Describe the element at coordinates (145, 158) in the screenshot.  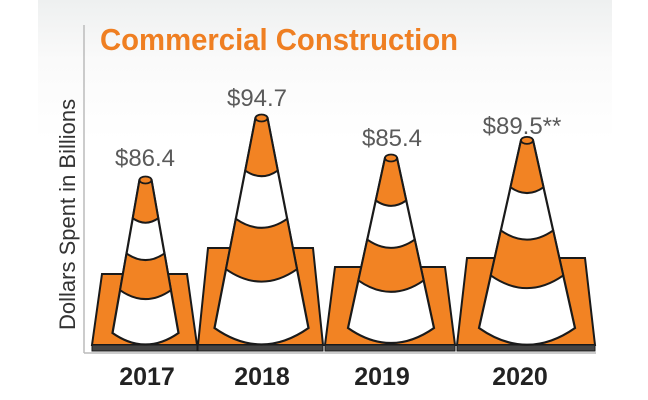
I see `data-label: $86.4` at that location.